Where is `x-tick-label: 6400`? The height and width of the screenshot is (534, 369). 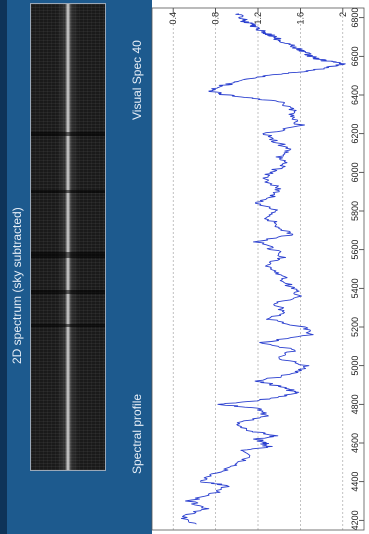
x-tick-label: 6400 is located at coordinates (355, 95).